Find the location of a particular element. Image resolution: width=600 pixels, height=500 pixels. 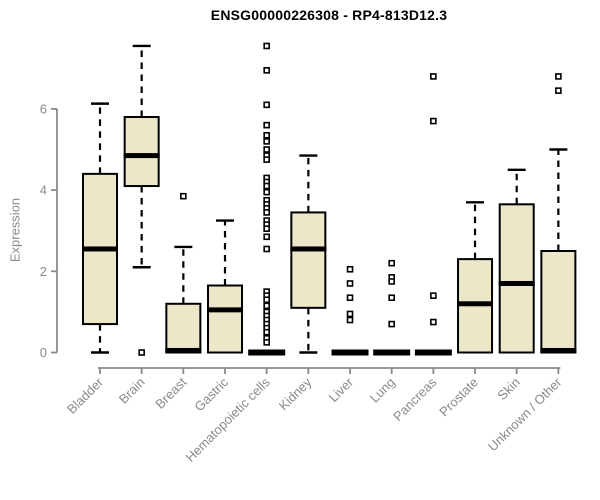

x-tick-label: Breast is located at coordinates (170, 392).